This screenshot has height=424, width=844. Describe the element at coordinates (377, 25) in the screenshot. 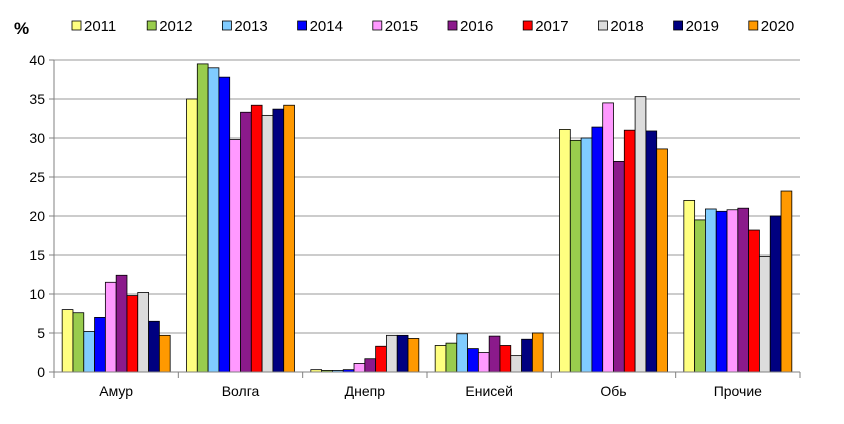

I see `legend-swatch-2015` at that location.